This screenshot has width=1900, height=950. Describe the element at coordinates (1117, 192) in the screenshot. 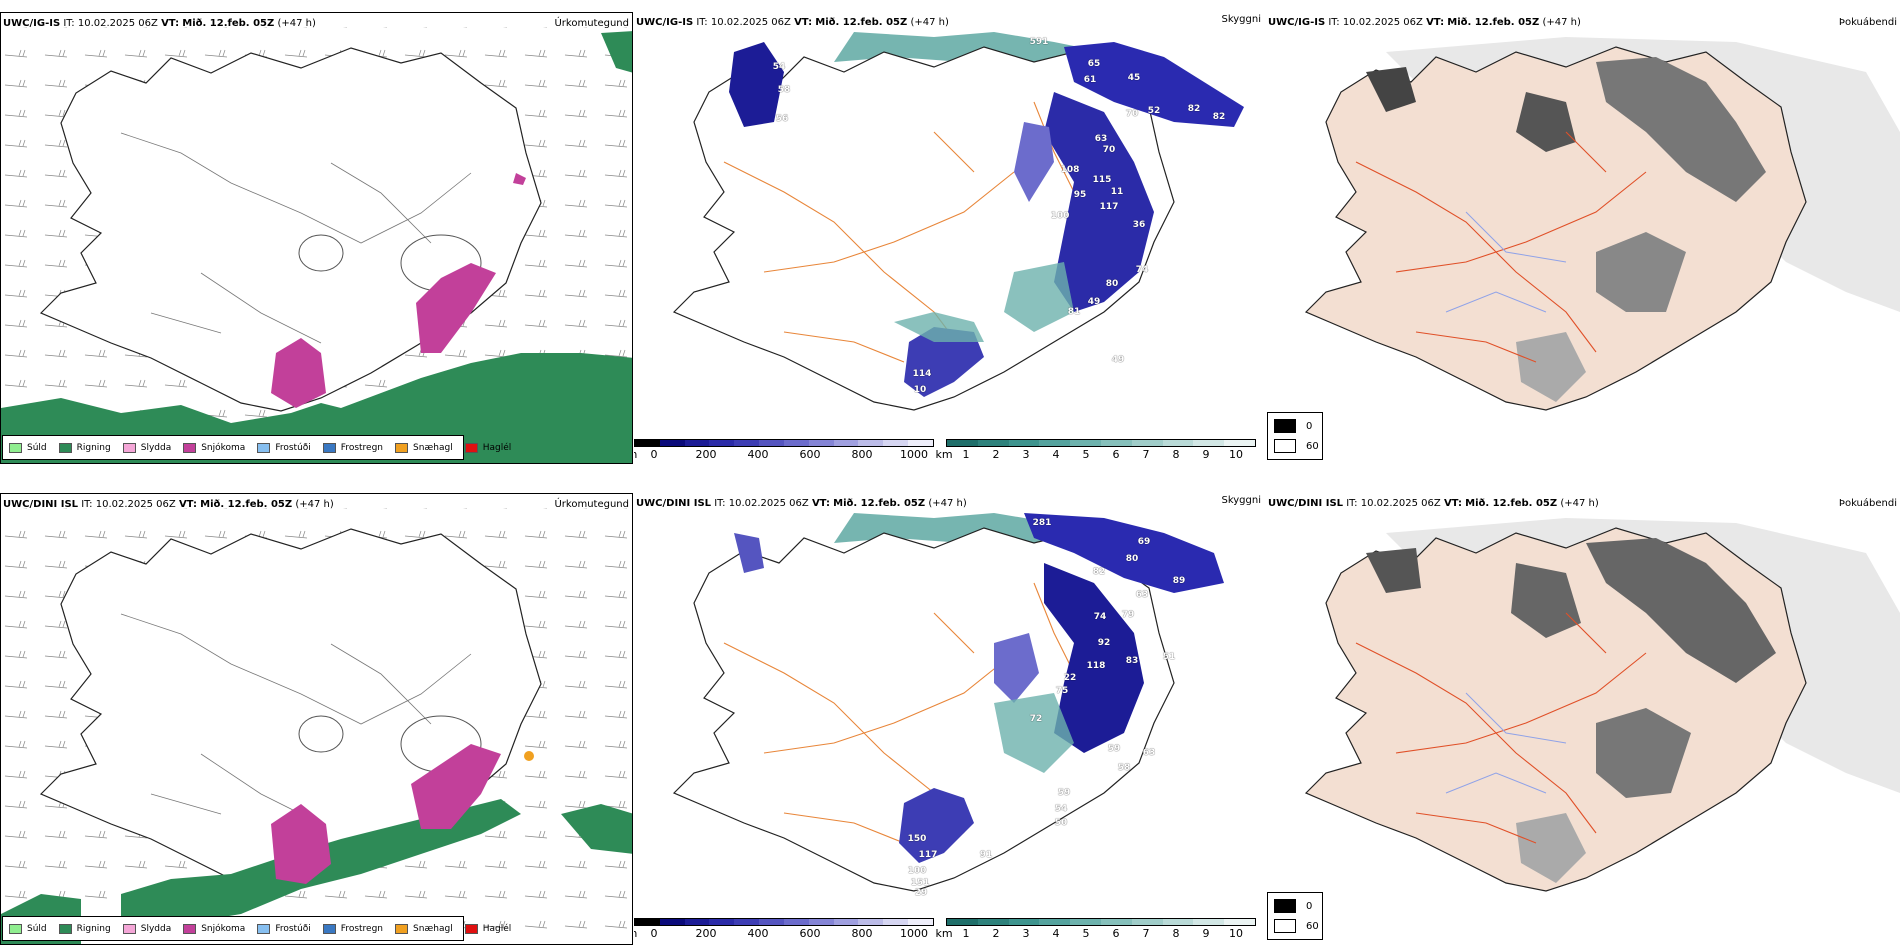

I see `cloud-base-value: 11` at that location.